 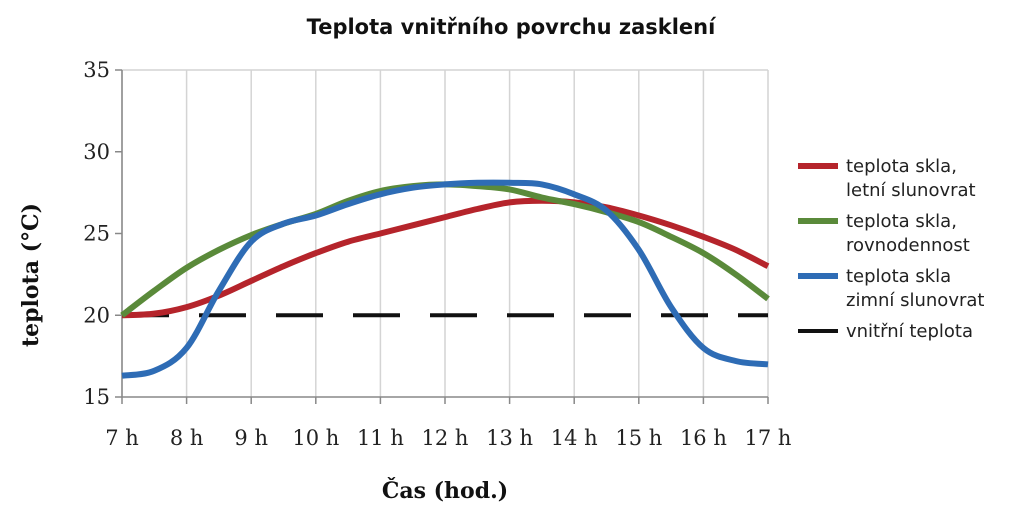 I want to click on x-tick-label: 15 h, so click(x=638, y=438).